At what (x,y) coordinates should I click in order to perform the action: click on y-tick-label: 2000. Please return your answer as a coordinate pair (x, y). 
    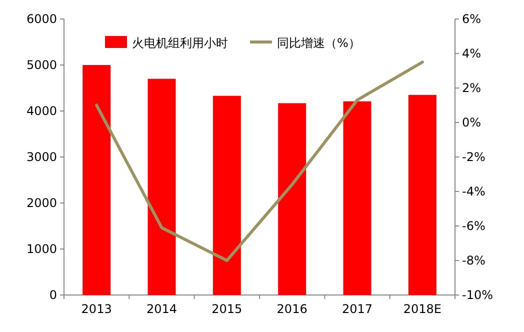
    Looking at the image, I should click on (41, 203).